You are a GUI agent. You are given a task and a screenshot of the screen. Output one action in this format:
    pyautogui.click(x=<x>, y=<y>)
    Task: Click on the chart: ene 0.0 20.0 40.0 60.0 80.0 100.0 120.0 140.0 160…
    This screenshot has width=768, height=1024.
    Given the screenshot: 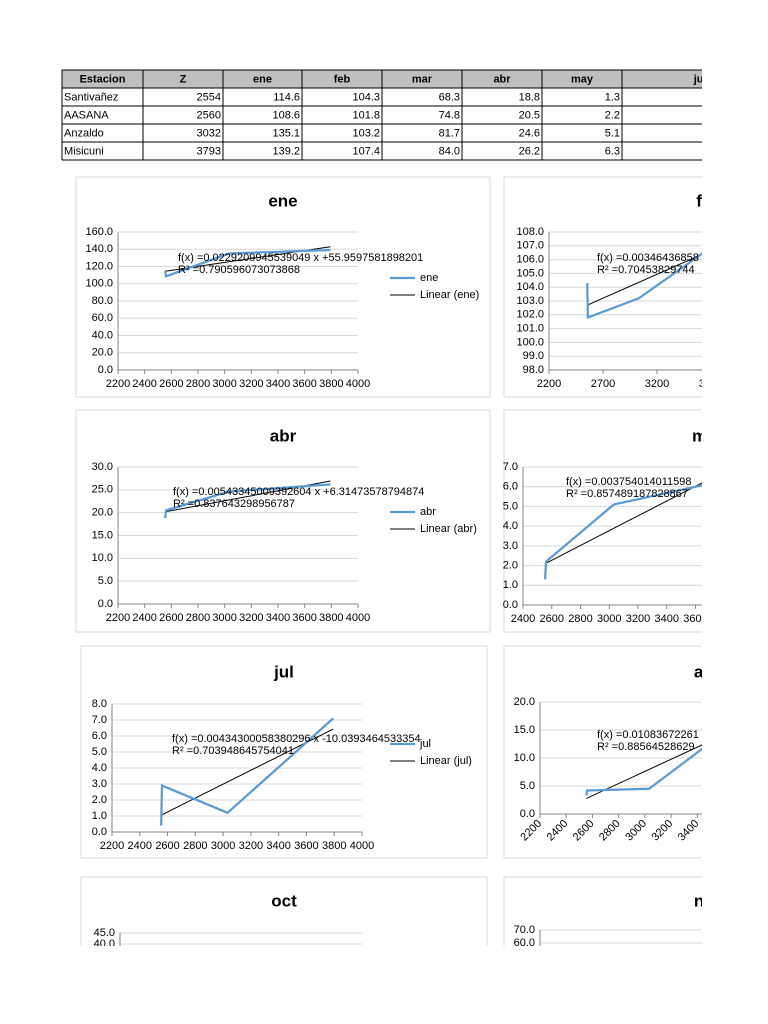 What is the action you would take?
    pyautogui.click(x=283, y=287)
    